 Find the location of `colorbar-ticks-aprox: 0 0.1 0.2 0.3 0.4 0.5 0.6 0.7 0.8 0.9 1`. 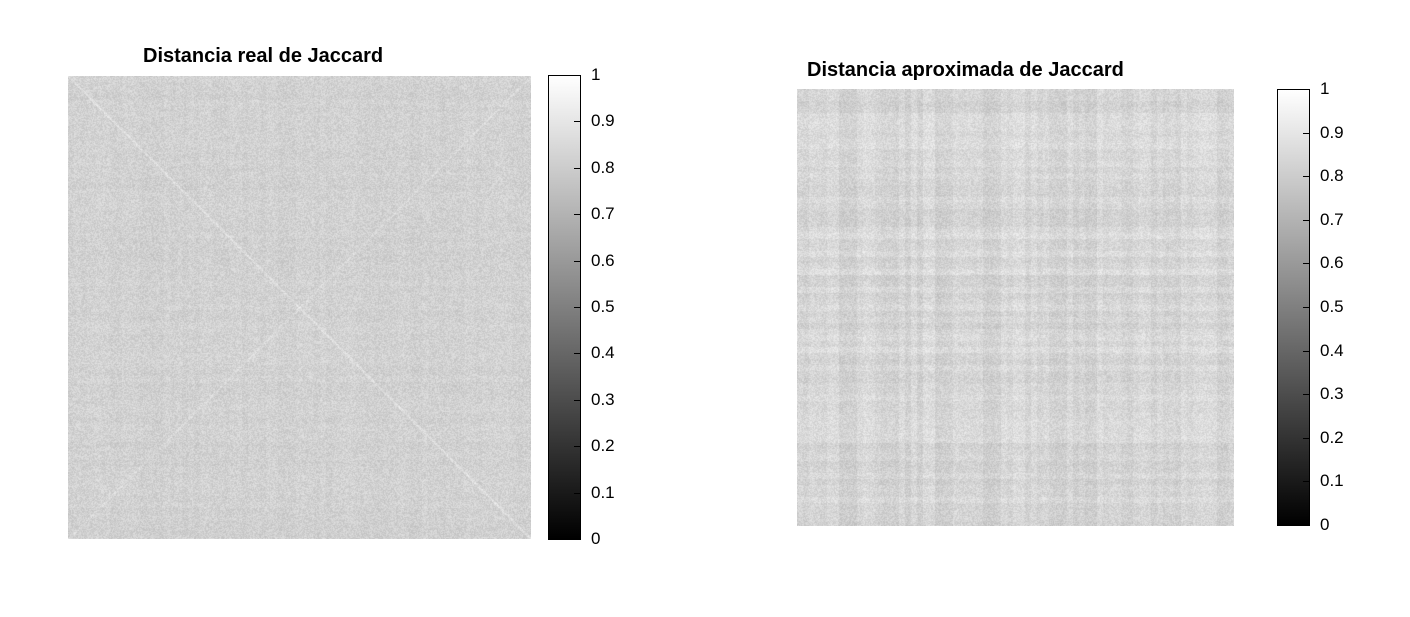

colorbar-ticks-aprox: 0 0.1 0.2 0.3 0.4 0.5 0.6 0.7 0.8 0.9 1 is located at coordinates (1336, 306).